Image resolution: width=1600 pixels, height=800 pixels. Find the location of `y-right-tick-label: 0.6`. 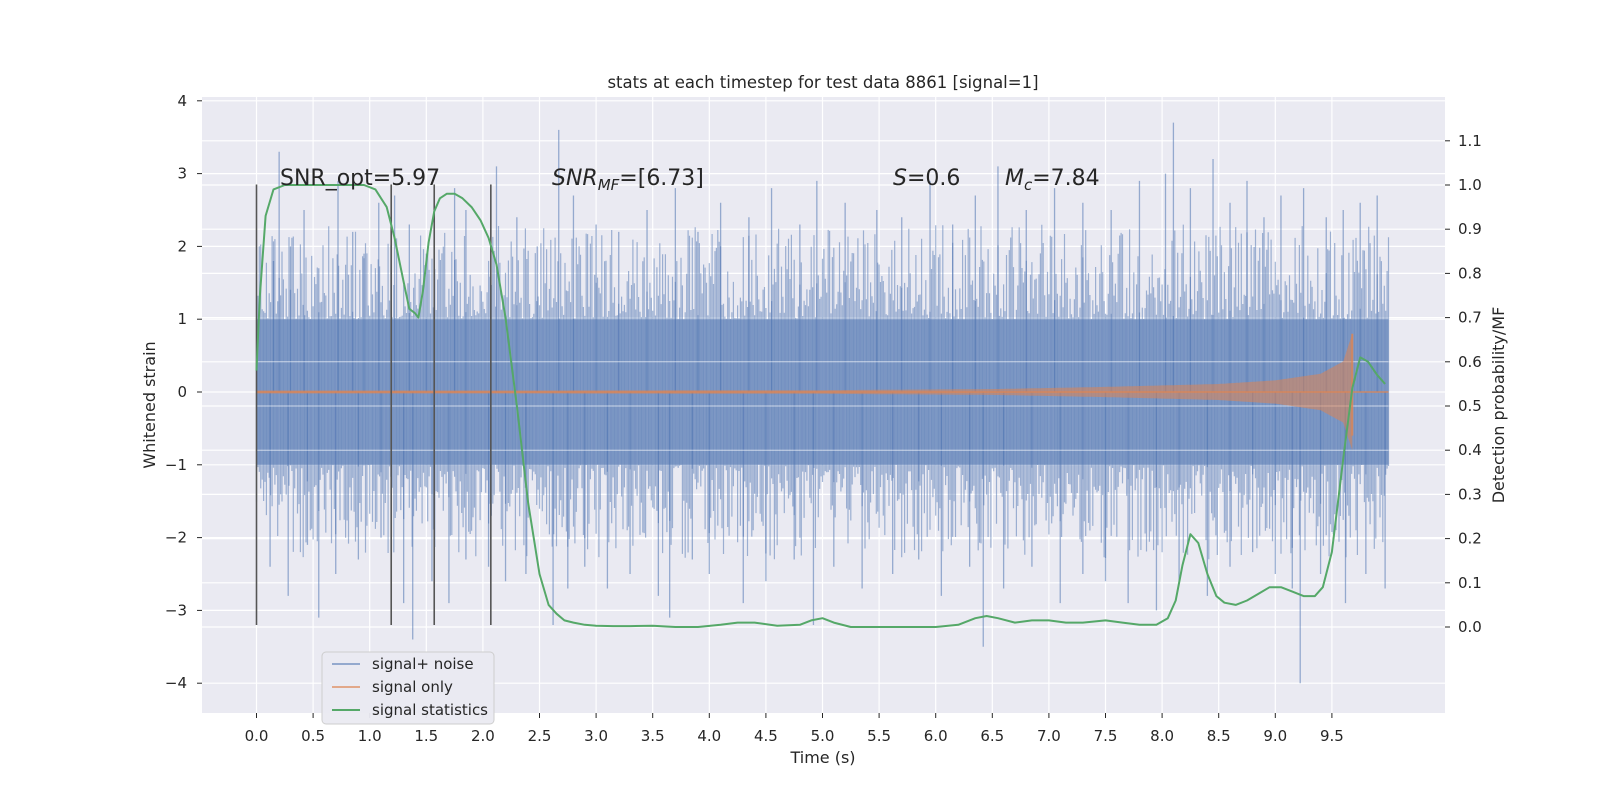

y-right-tick-label: 0.6 is located at coordinates (1470, 362).